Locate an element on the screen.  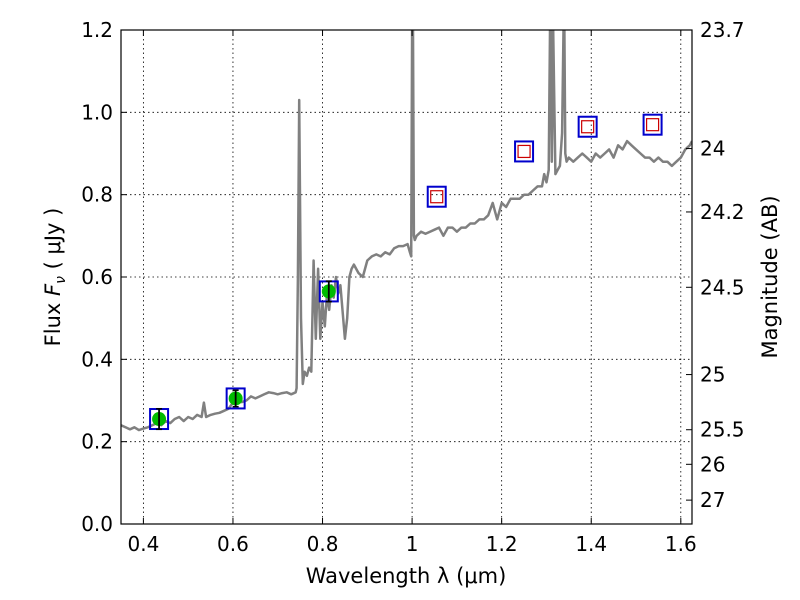
y-tick-label: 0.6 is located at coordinates (97, 277).